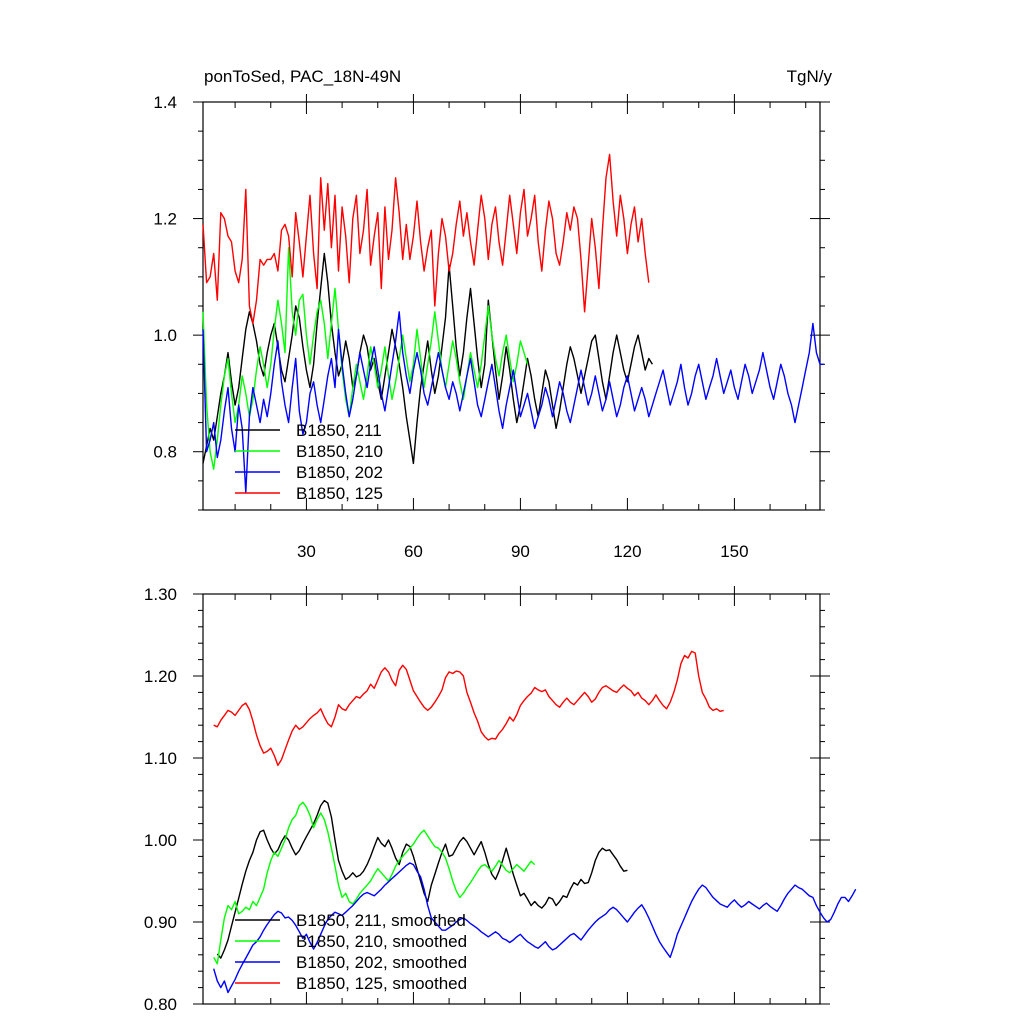 The width and height of the screenshot is (1024, 1024). I want to click on top-x-tick-label: 120, so click(627, 551).